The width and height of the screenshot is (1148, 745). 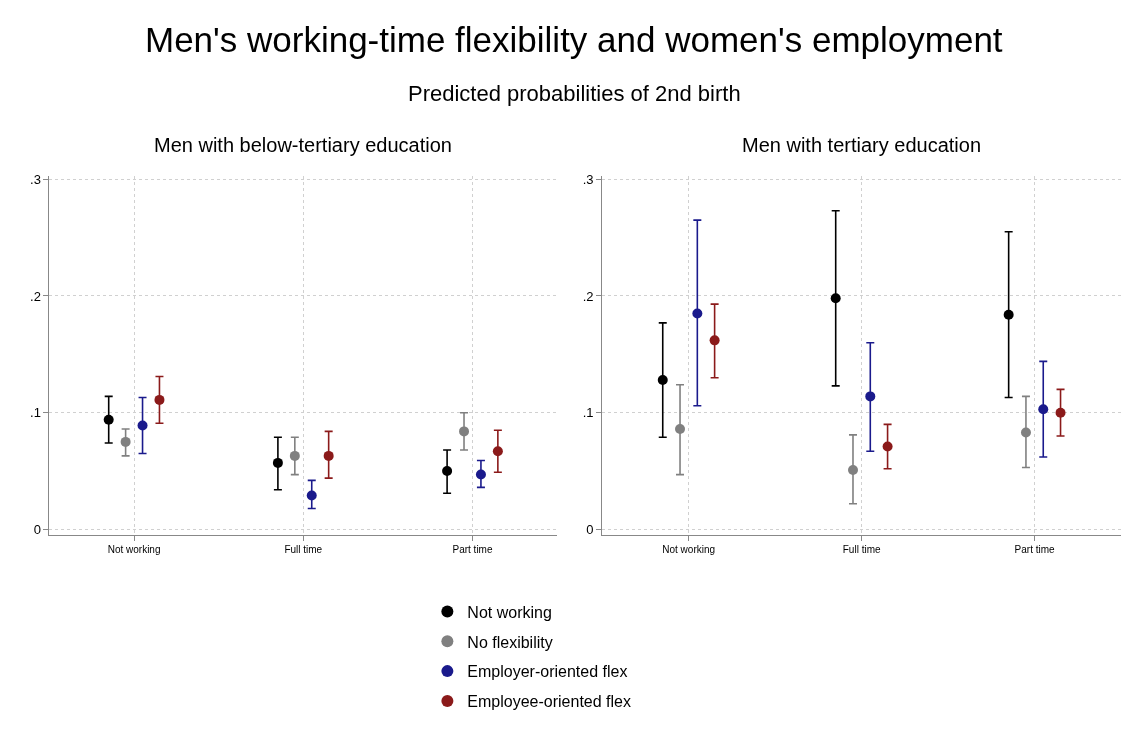 I want to click on chart-title: Men with below-tertiary education, so click(x=303, y=145).